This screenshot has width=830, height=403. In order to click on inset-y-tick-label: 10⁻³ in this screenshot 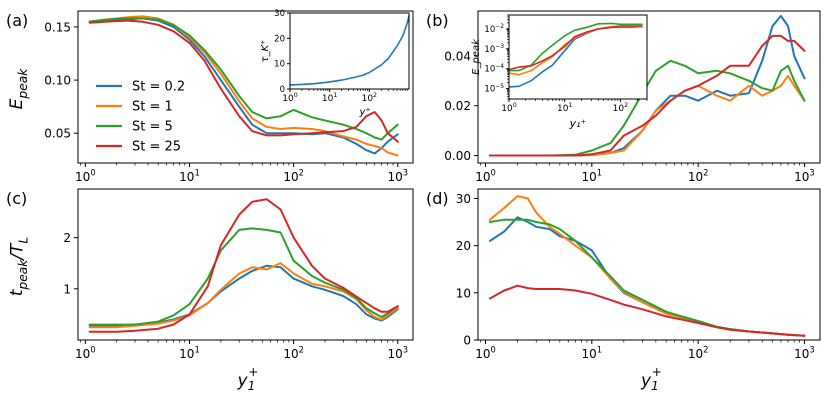, I will do `click(494, 49)`.